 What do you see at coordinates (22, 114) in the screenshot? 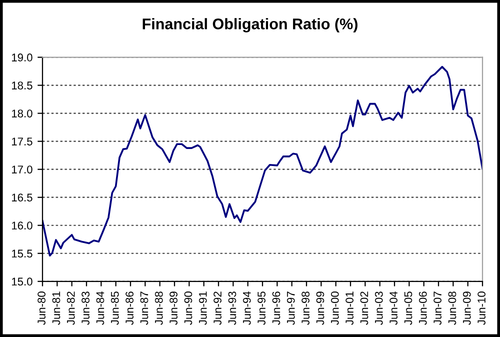
I see `y-tick-label: 18.0` at bounding box center [22, 114].